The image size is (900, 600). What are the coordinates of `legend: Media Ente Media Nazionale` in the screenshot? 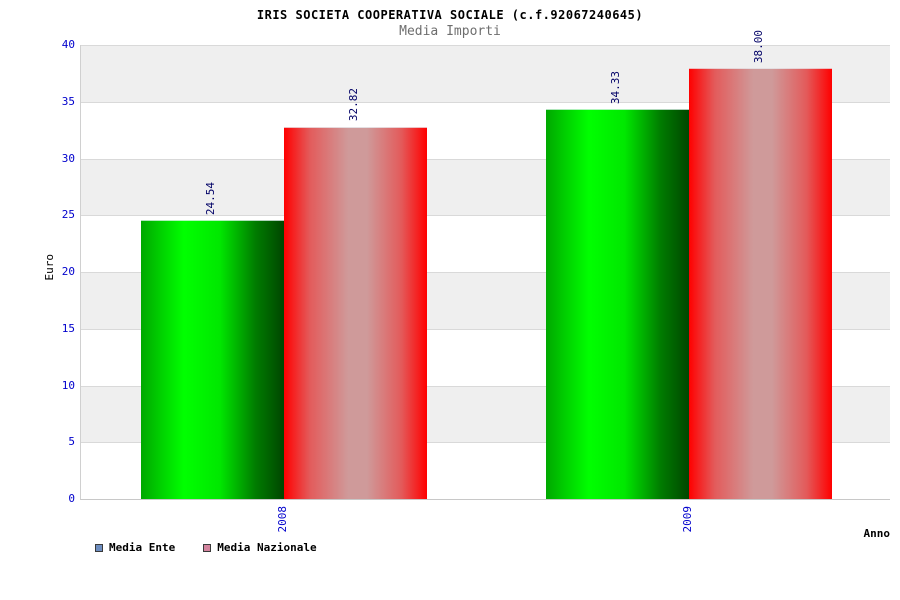 It's located at (206, 547).